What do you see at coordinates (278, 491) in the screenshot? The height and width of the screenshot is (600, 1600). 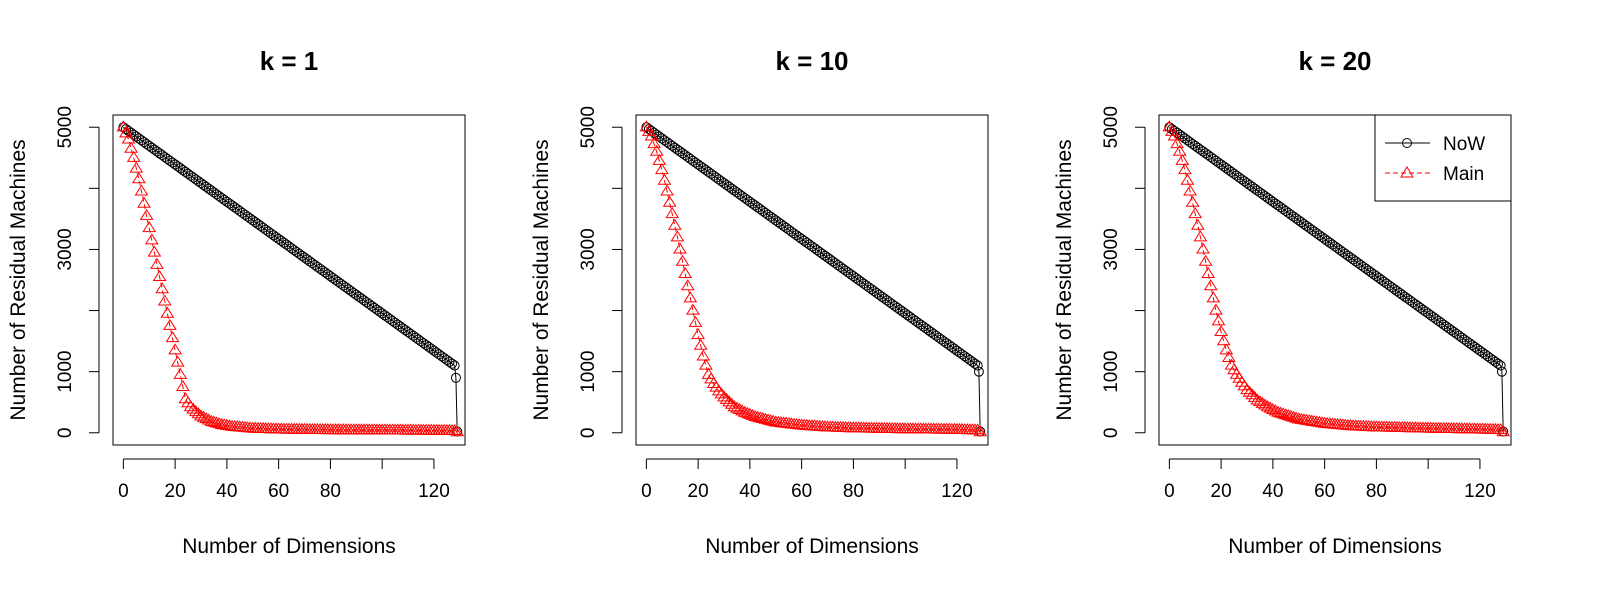 I see `x-tick-label: 60` at bounding box center [278, 491].